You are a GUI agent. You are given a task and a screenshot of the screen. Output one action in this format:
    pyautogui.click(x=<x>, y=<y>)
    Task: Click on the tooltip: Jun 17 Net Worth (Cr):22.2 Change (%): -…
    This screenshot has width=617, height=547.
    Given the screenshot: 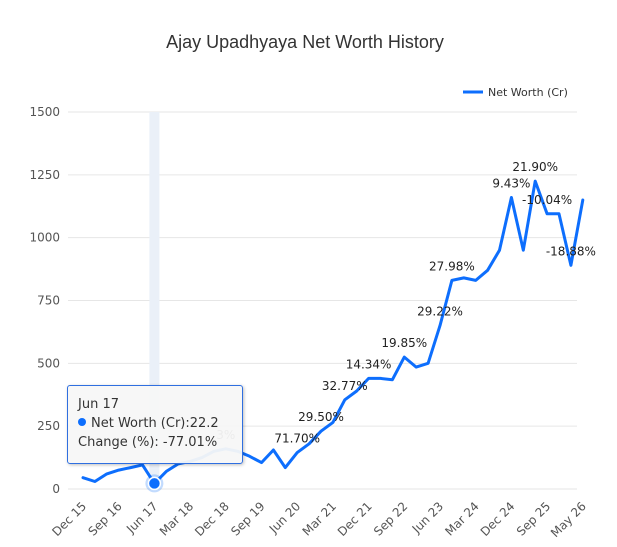 What is the action you would take?
    pyautogui.click(x=155, y=424)
    